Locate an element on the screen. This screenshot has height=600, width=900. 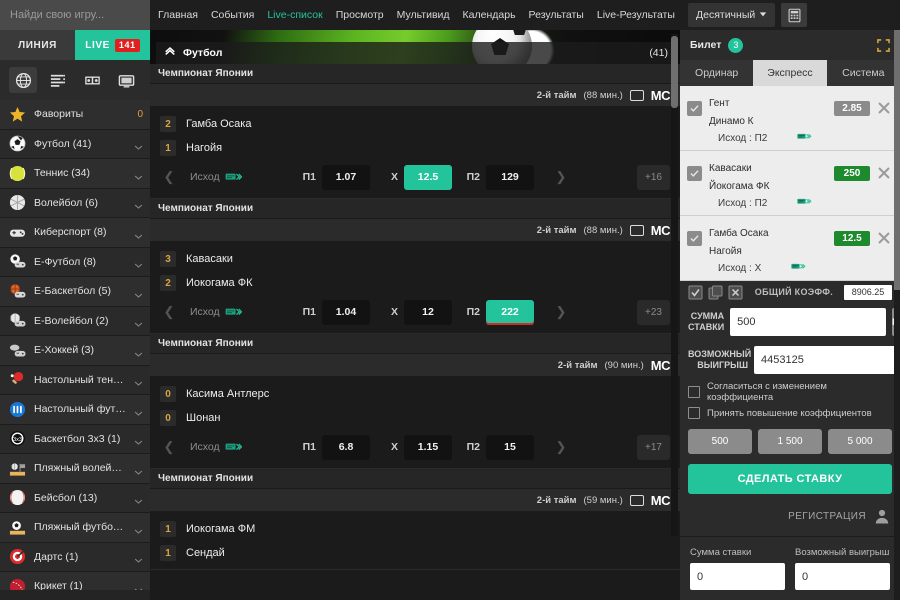
match-row: 1 Иокогама ФМ 1 Сендай is located at coordinates (415, 540).